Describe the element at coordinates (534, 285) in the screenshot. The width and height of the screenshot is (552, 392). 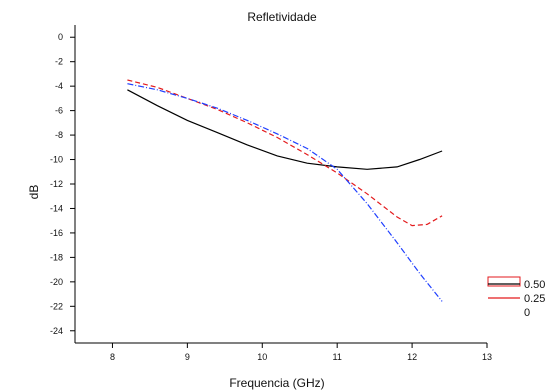
I see `legend-label: 0.50` at that location.